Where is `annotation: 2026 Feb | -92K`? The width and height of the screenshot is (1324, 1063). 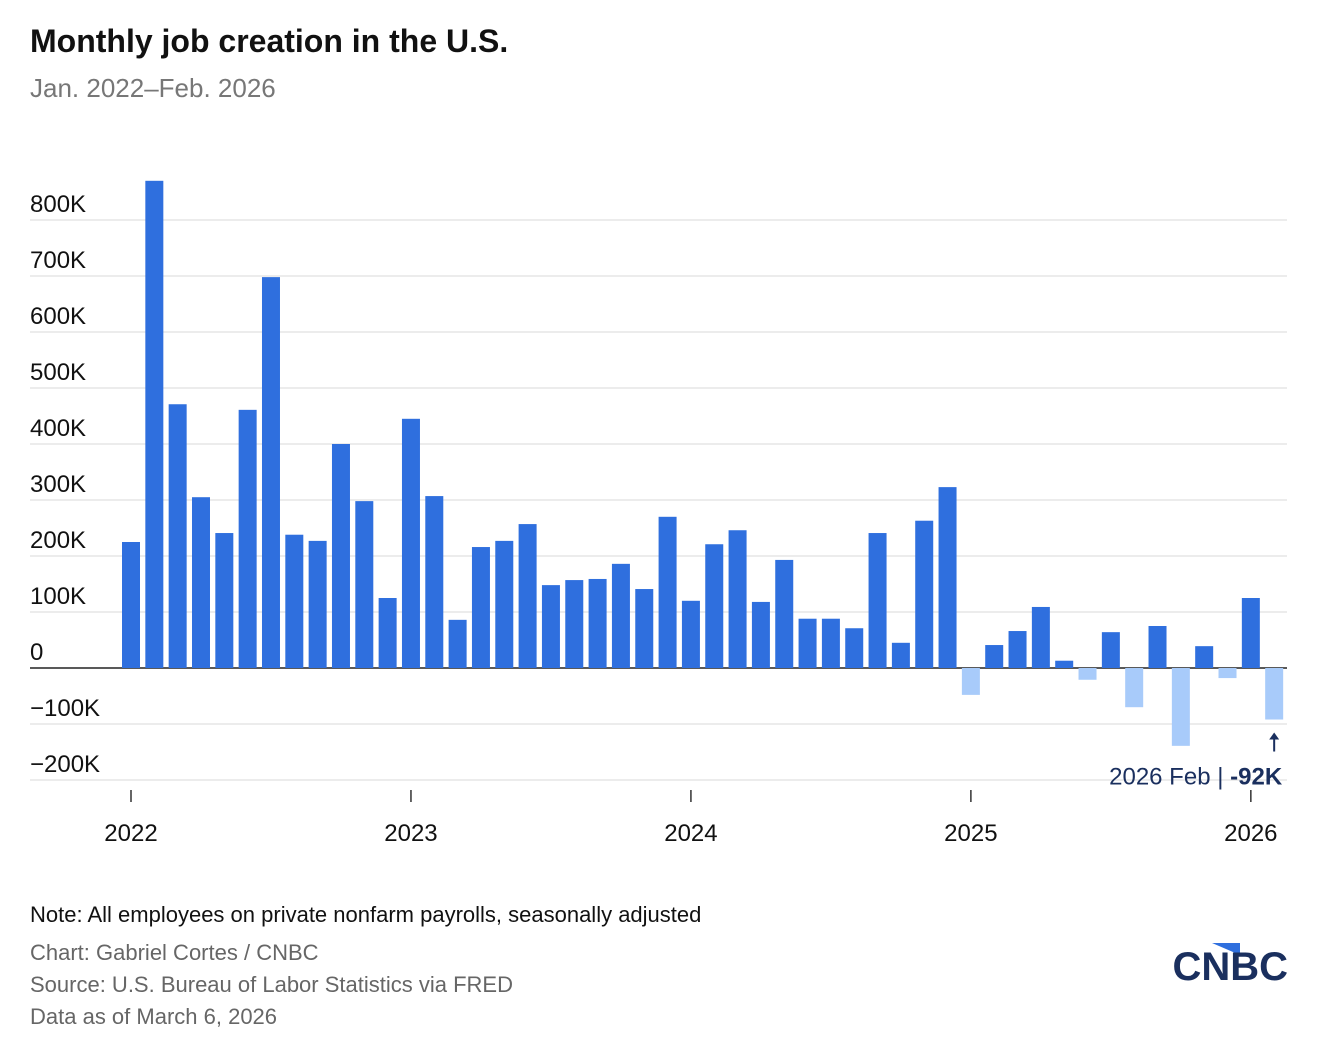
annotation: 2026 Feb | -92K is located at coordinates (1196, 777).